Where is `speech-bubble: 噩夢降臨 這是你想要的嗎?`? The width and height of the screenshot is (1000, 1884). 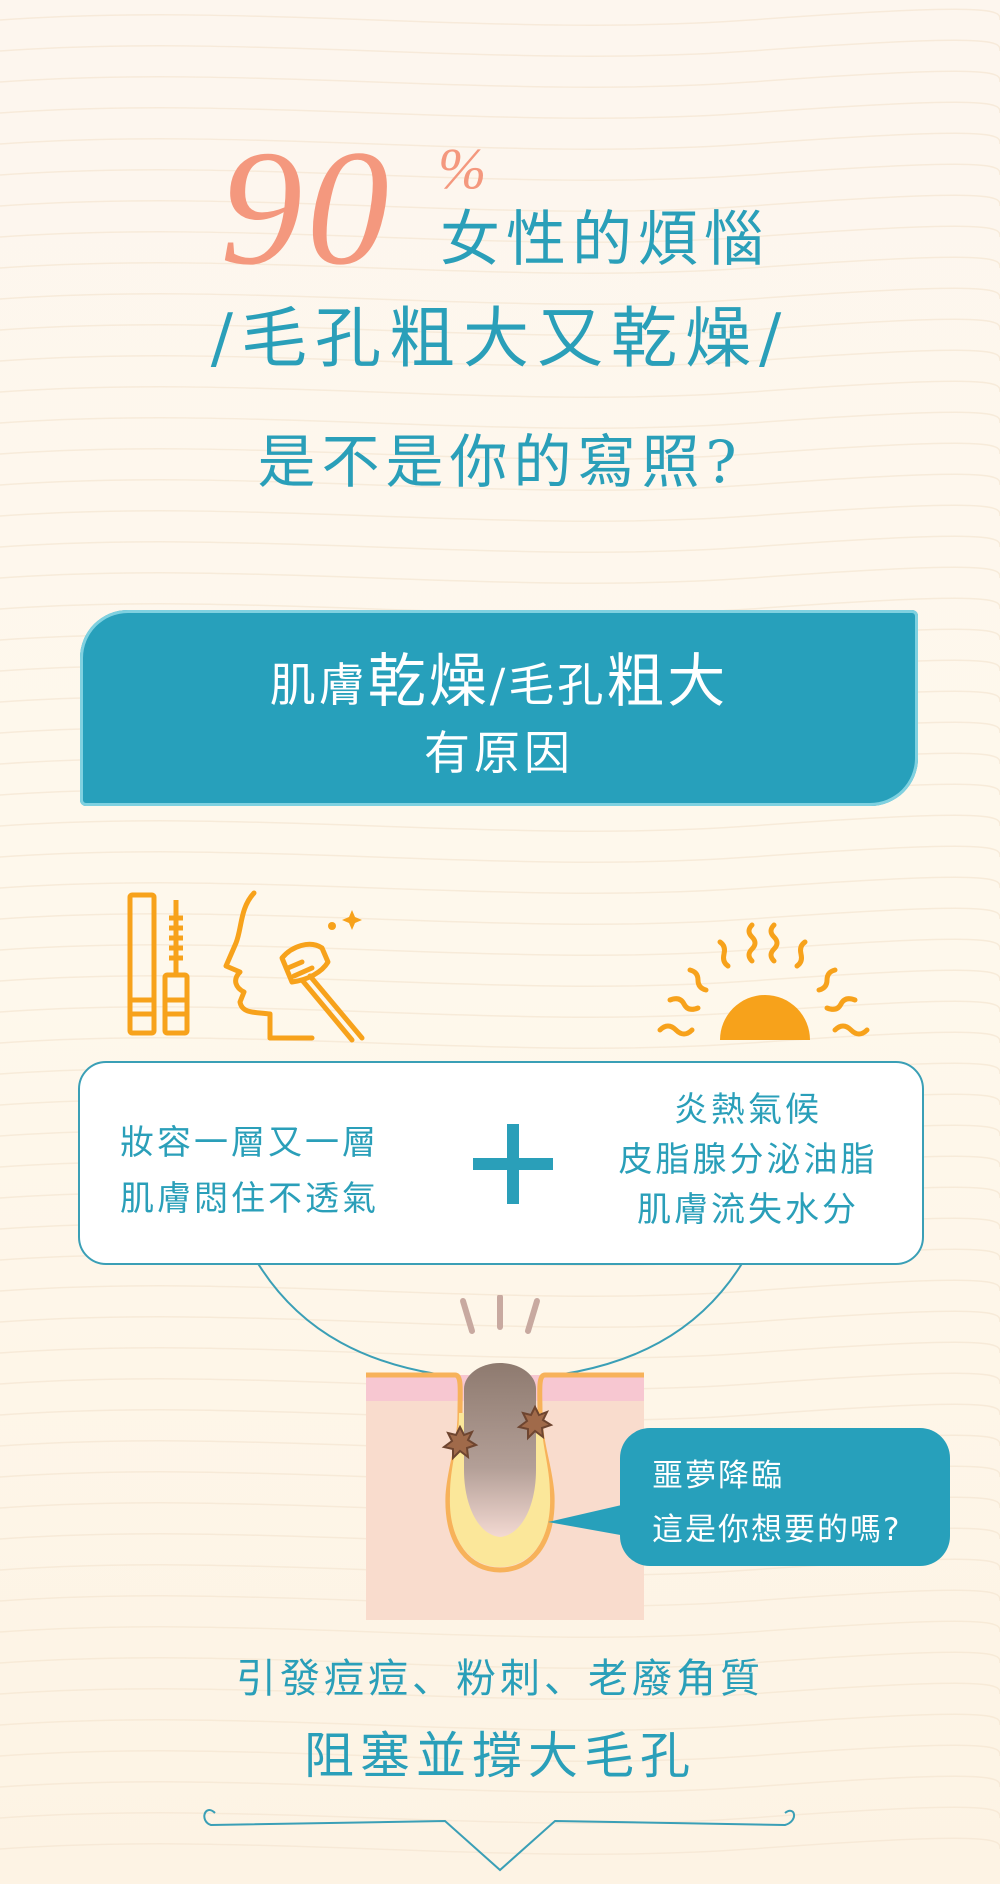
speech-bubble: 噩夢降臨 這是你想要的嗎? is located at coordinates (785, 1497).